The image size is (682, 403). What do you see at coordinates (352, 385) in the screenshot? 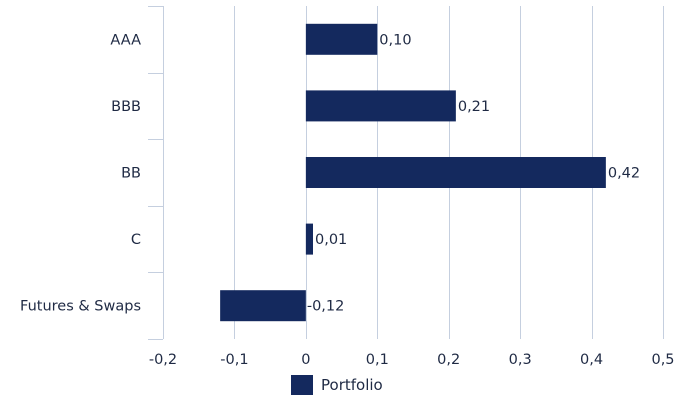
I see `legend-label: Portfolio` at bounding box center [352, 385].